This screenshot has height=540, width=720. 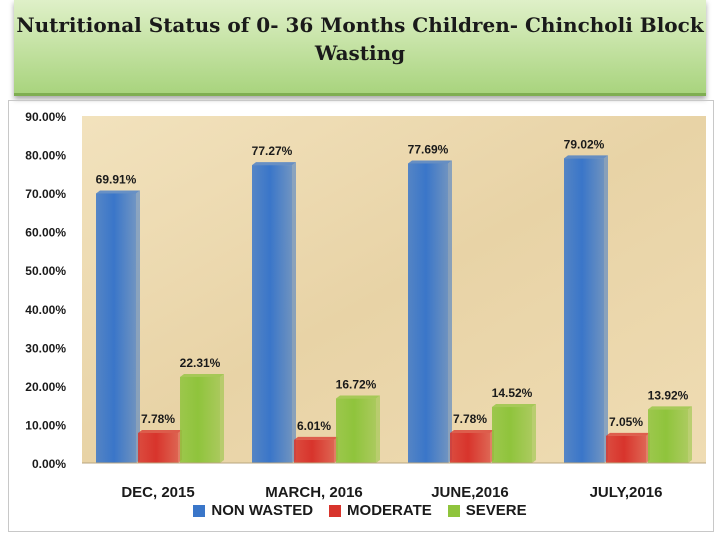 I want to click on y-tick-label: 0.00%, so click(x=49, y=464).